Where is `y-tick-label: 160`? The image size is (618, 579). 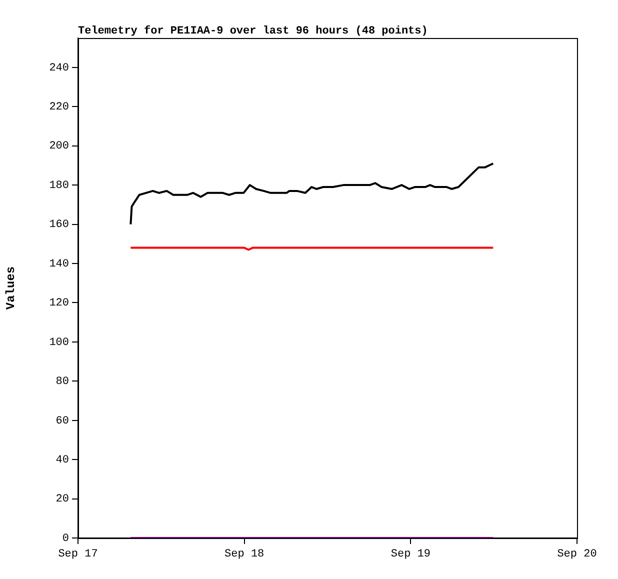
y-tick-label: 160 is located at coordinates (59, 225).